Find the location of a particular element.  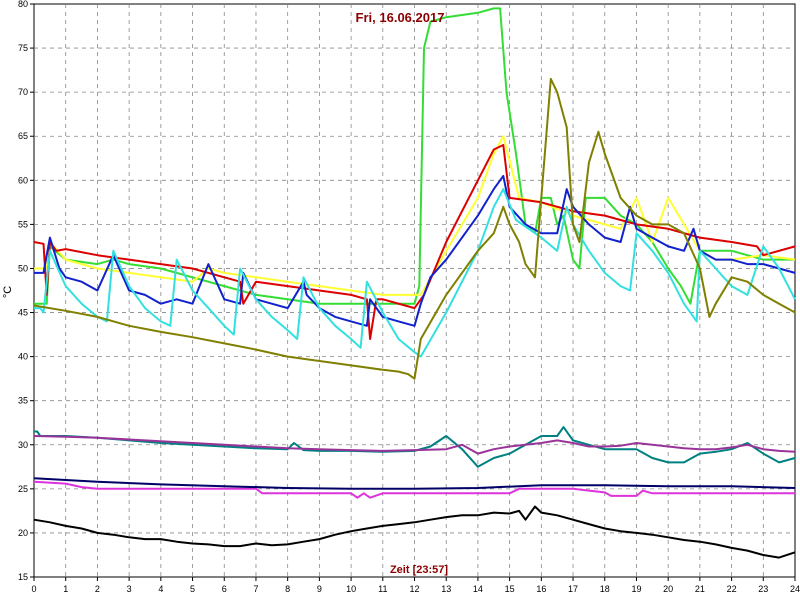

x-axis-ticks: 0 1 2 3 4 5 6 7 8 9 10 11 12 13 14 15 16 17 18 19 20 21 22 23 24 is located at coordinates (415, 585).